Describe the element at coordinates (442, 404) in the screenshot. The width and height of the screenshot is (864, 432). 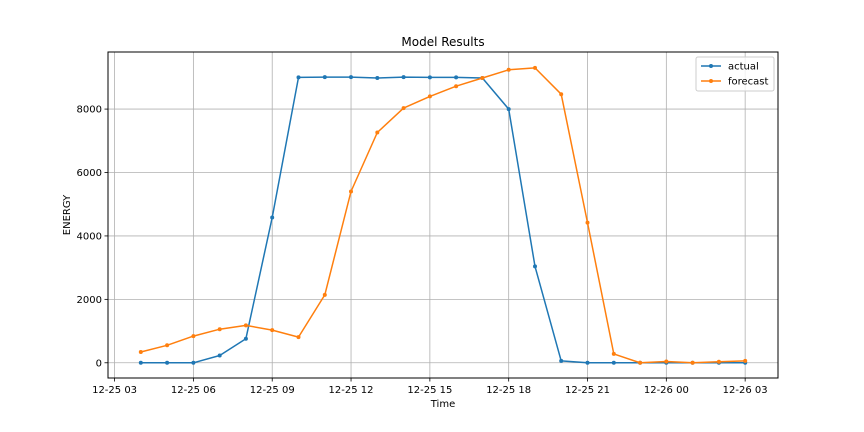
I see `x-axis-label: Time` at that location.